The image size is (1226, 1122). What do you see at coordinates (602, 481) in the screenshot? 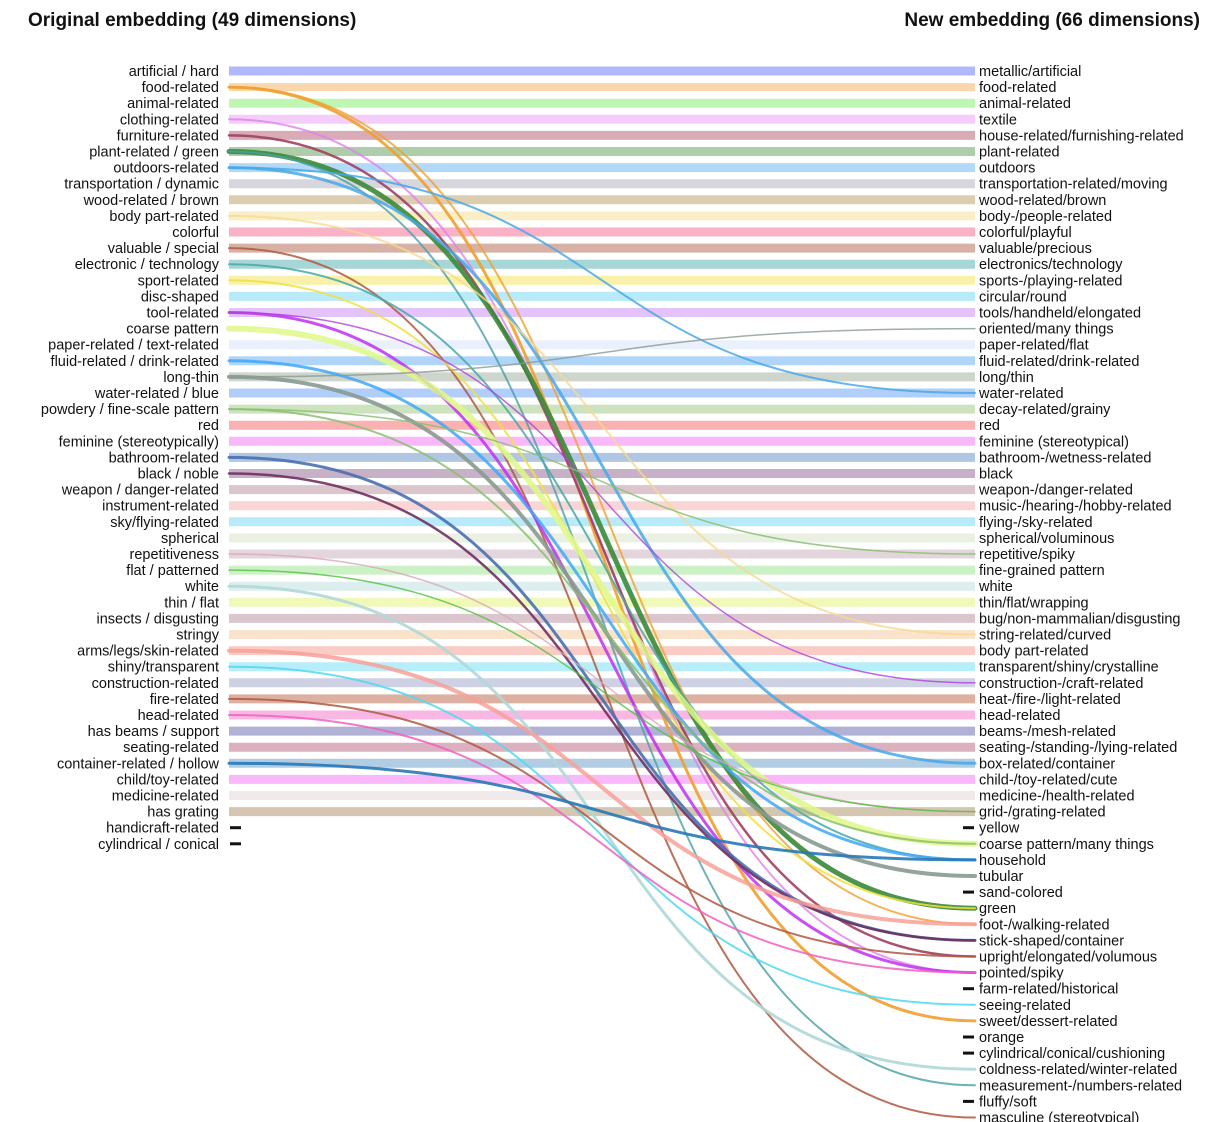
I see `connection-powdery-fine-scale-pattern-to-repetitive-spiky` at bounding box center [602, 481].